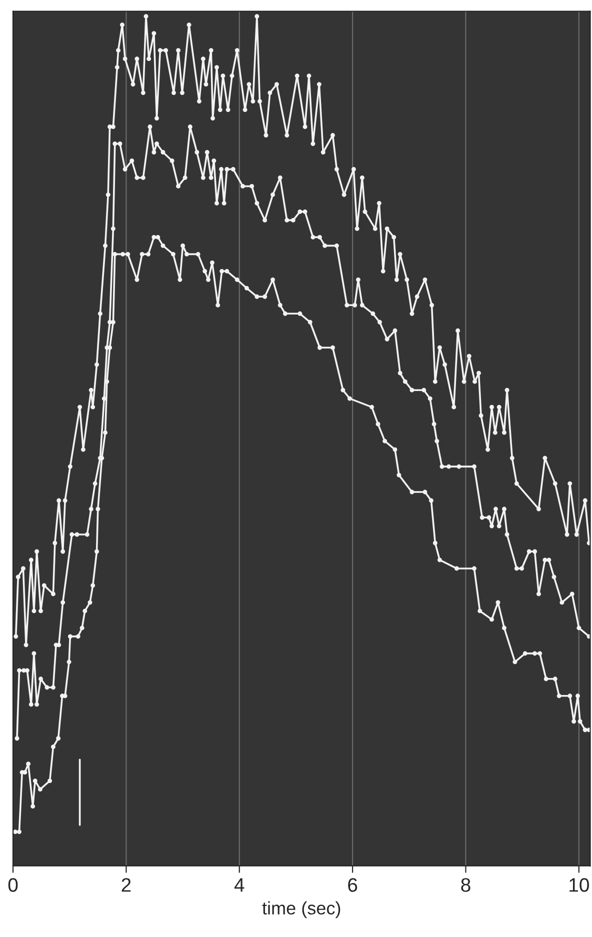 This screenshot has width=592, height=937. Describe the element at coordinates (465, 885) in the screenshot. I see `x-tick-label: 8` at that location.